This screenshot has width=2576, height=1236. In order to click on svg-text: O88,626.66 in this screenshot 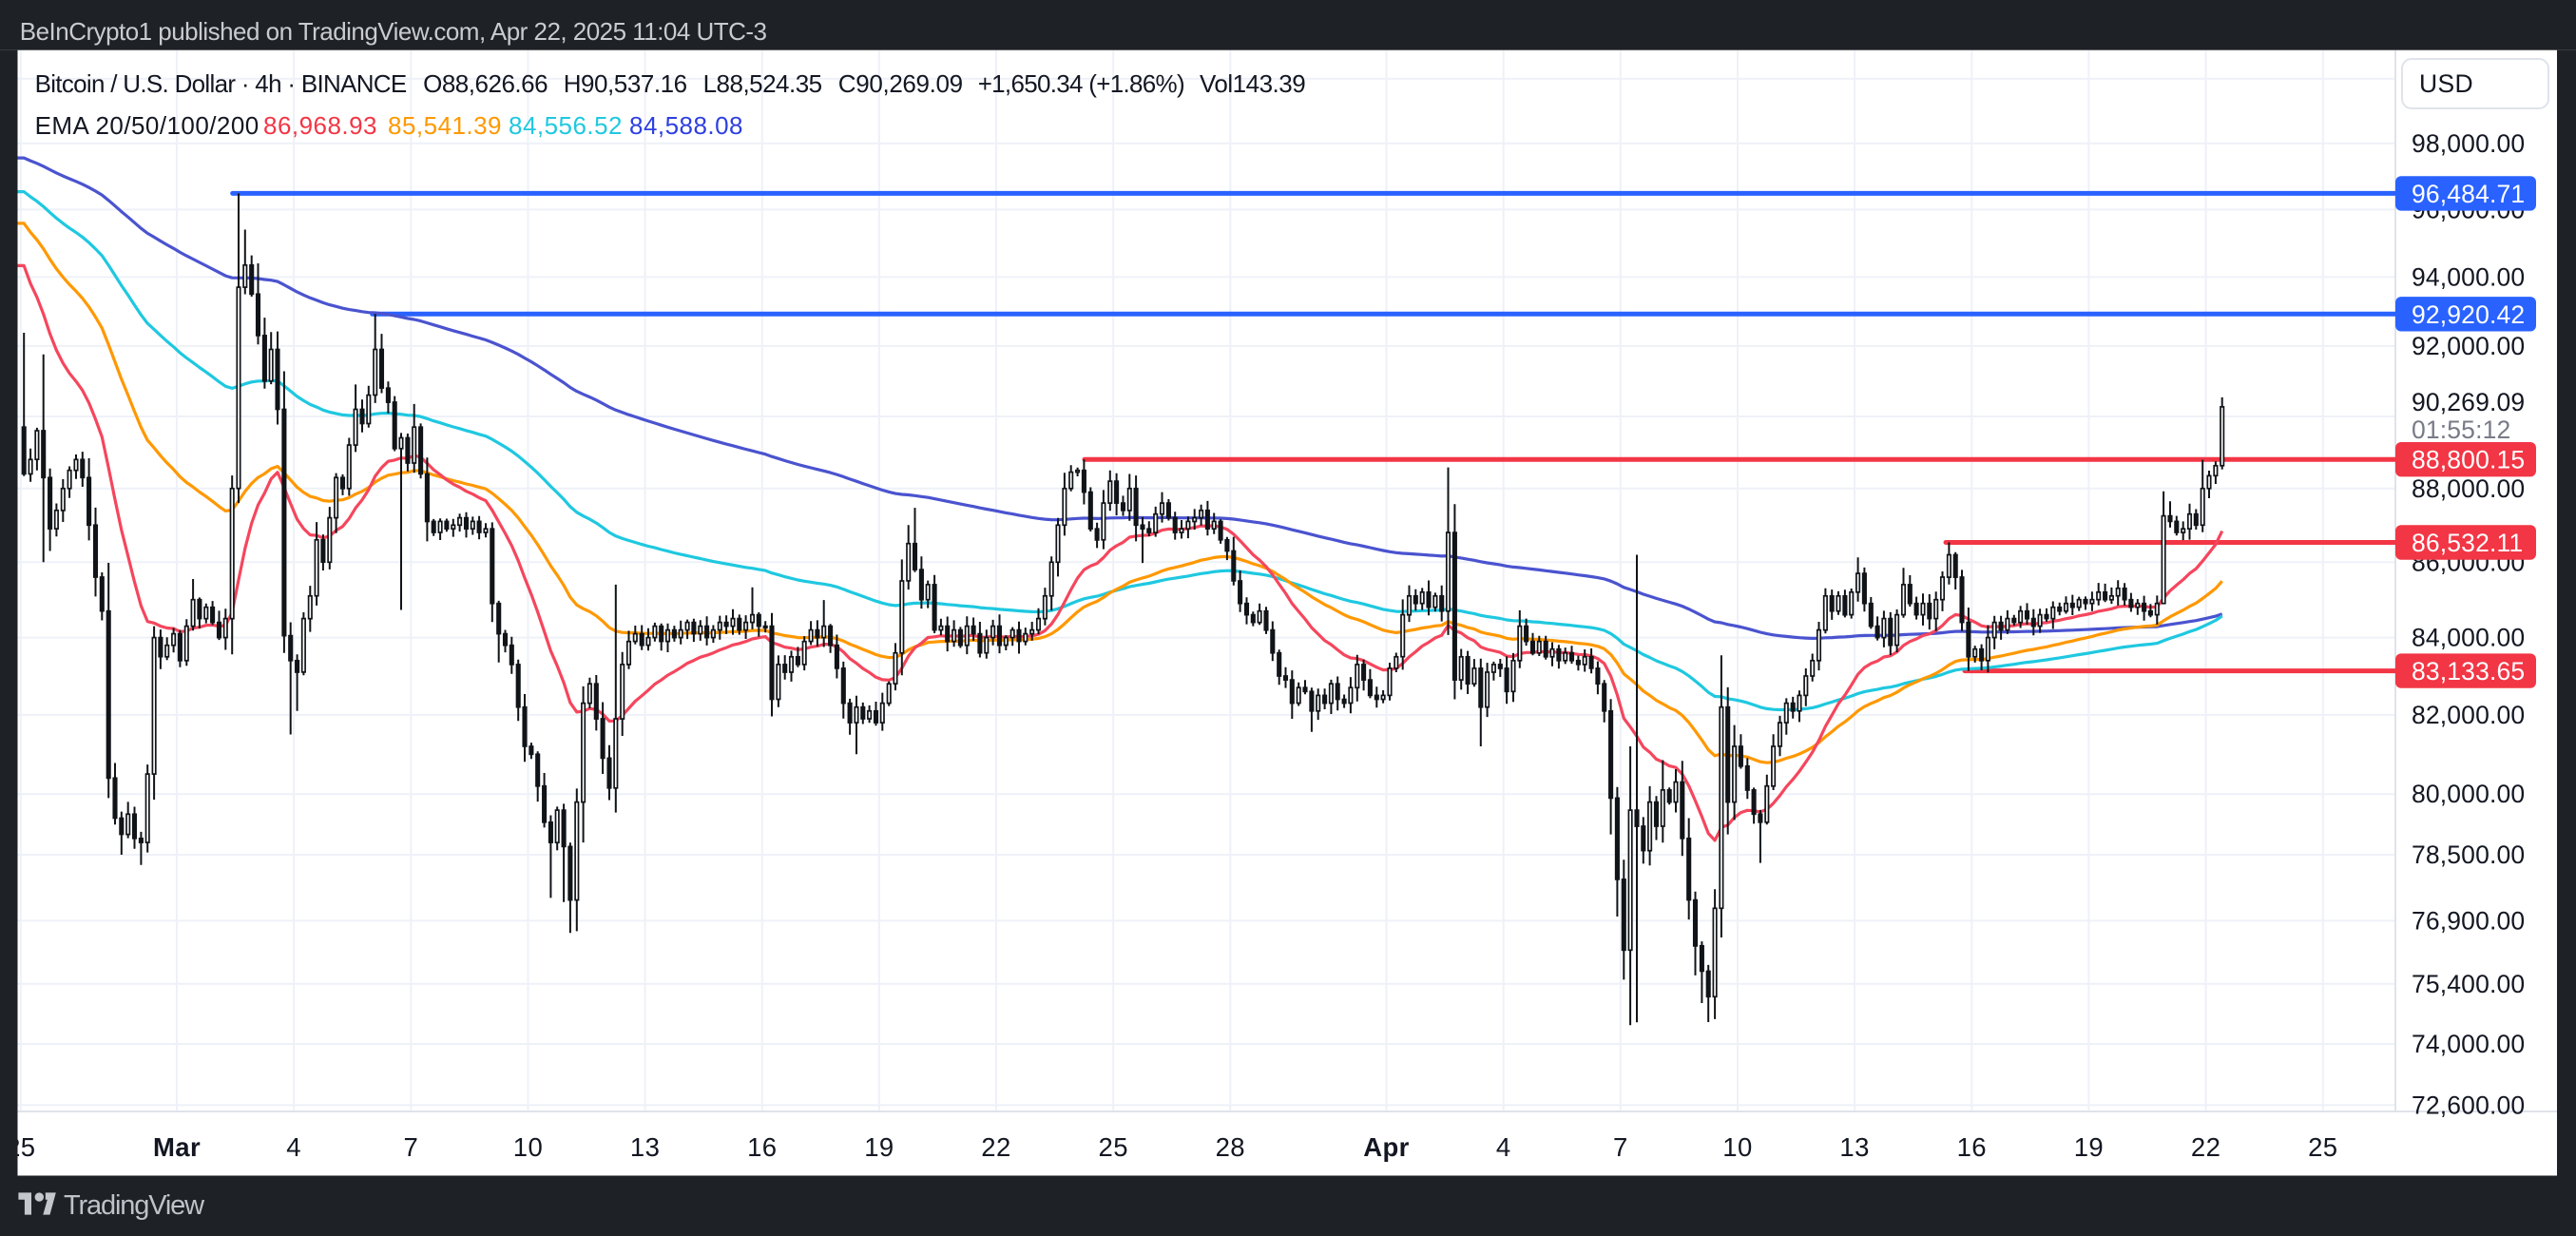, I will do `click(486, 83)`.